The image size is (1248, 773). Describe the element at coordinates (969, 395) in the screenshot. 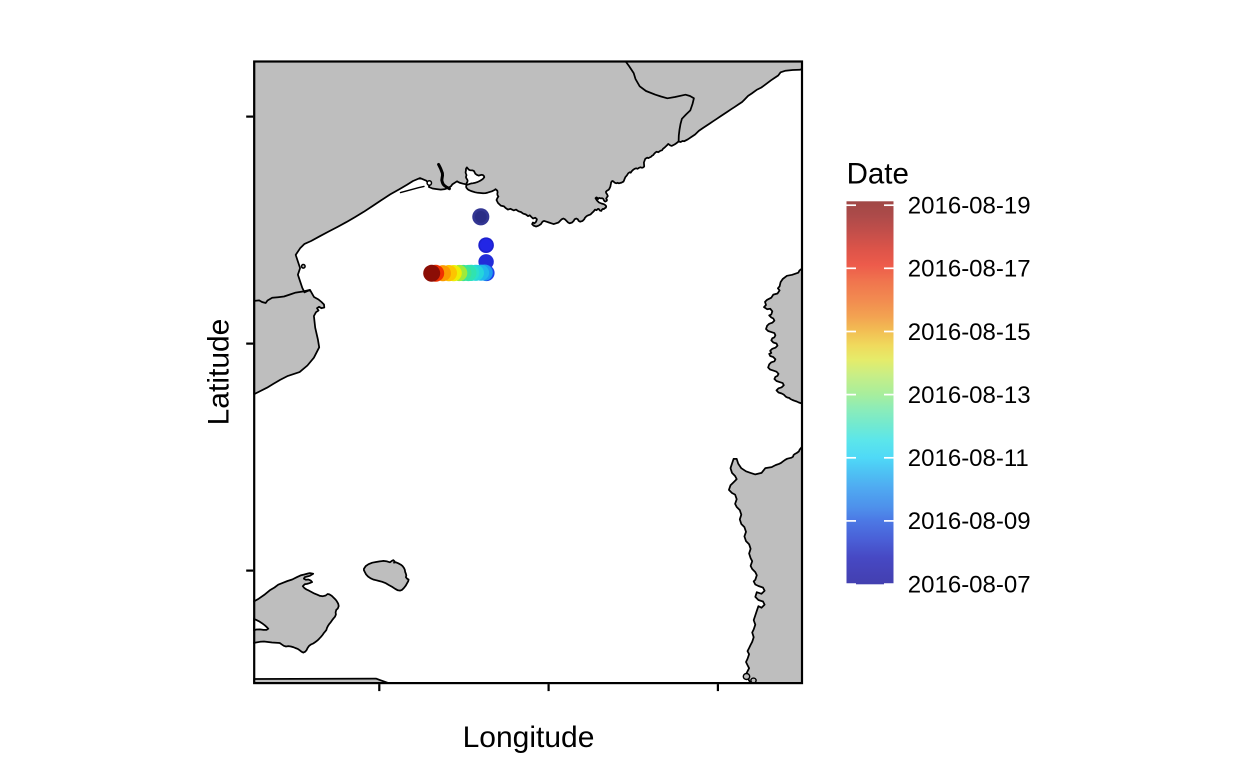

I see `svg-text: 2016-08-13` at that location.